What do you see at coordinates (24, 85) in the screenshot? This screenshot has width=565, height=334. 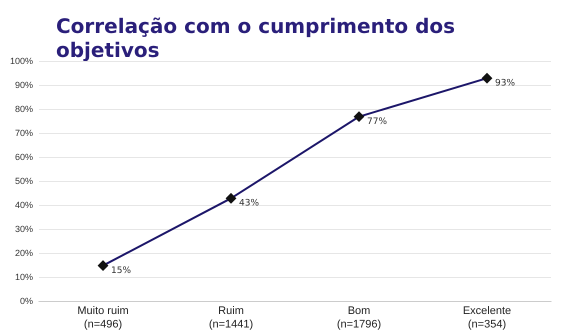 I see `y-tick-label: 90%` at bounding box center [24, 85].